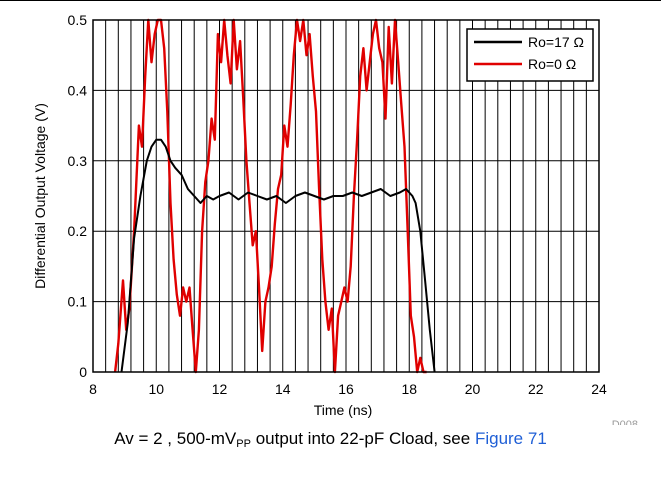 The image size is (661, 487). What do you see at coordinates (83, 372) in the screenshot?
I see `y-tick-label: 0` at bounding box center [83, 372].